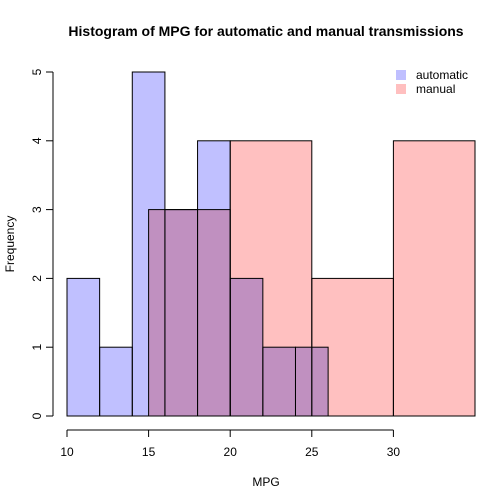 This screenshot has width=504, height=504. Describe the element at coordinates (312, 452) in the screenshot. I see `x-tick-label-25: 25` at that location.